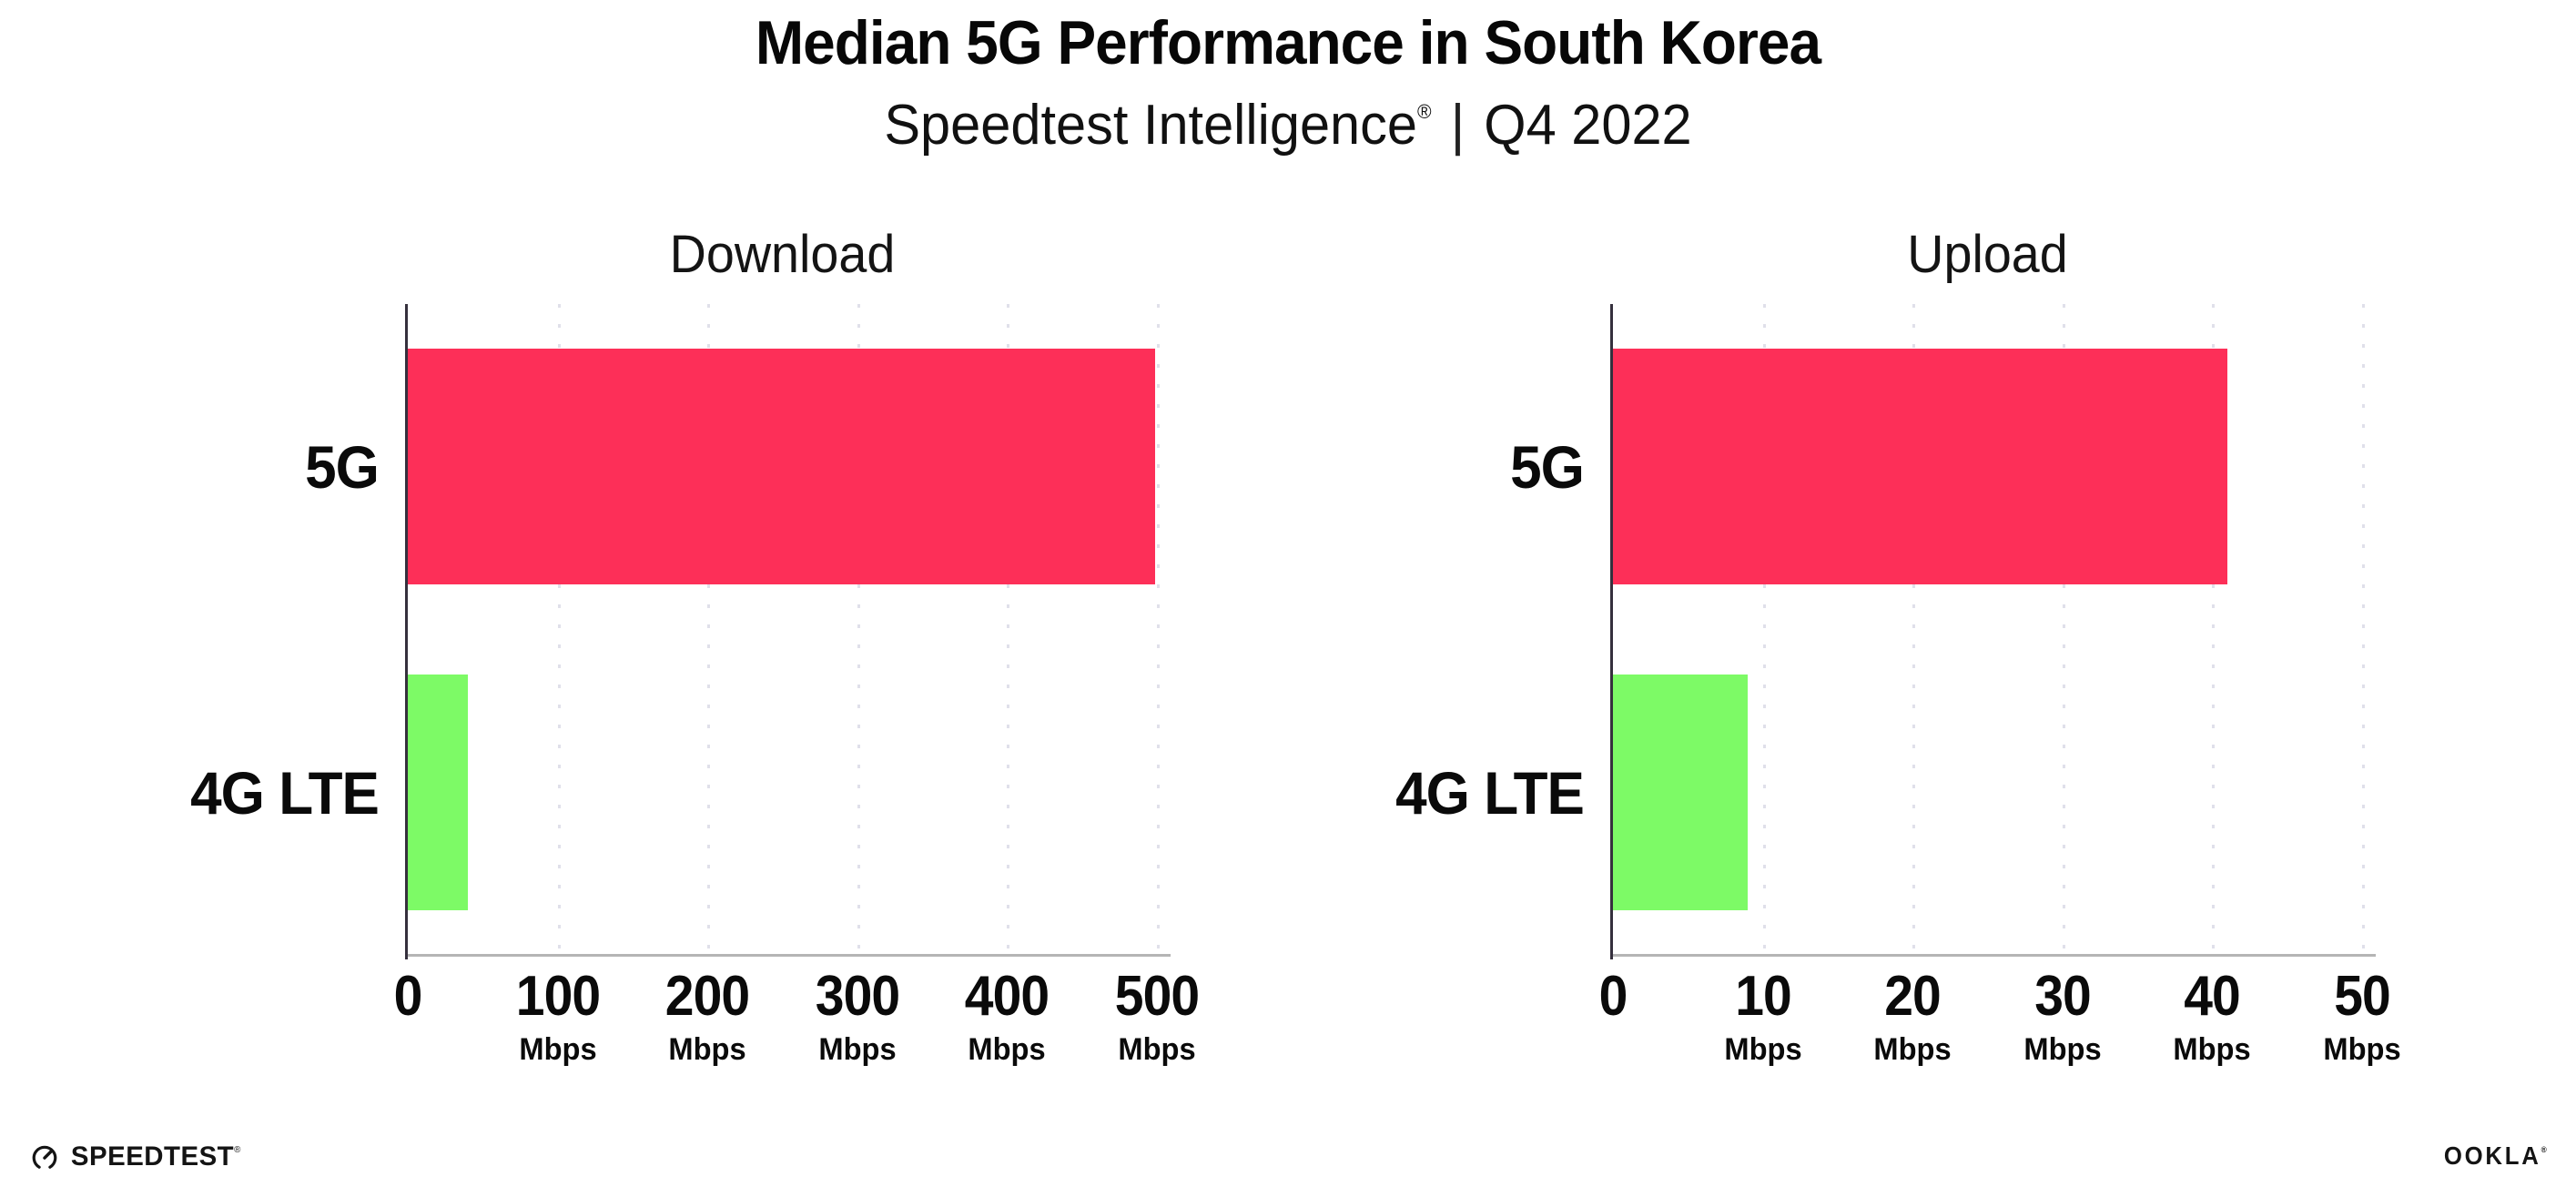 The image size is (2576, 1197). What do you see at coordinates (2362, 996) in the screenshot?
I see `x-tick-value: 50` at bounding box center [2362, 996].